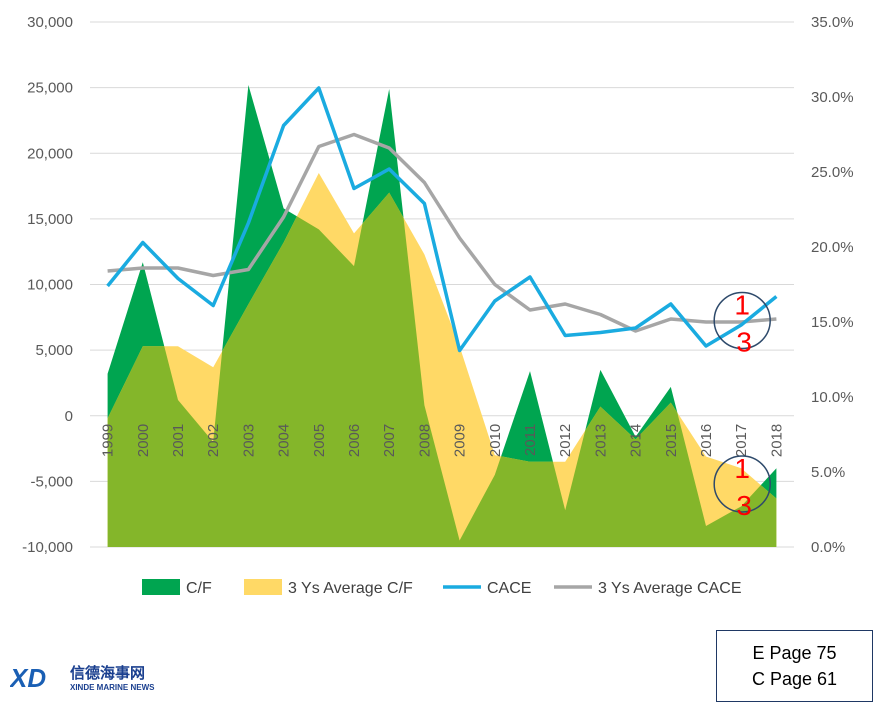 This screenshot has width=876, height=705. I want to click on legend-label: 3 Ys Average C/F, so click(350, 588).